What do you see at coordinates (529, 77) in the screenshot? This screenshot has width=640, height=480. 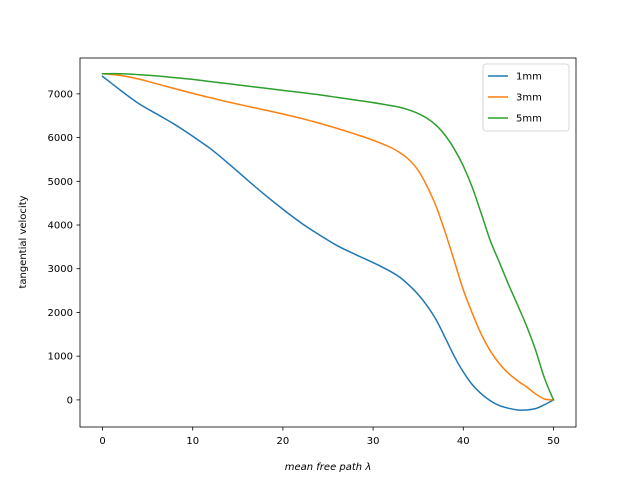 I see `legend-label-1mm: 1mm` at bounding box center [529, 77].